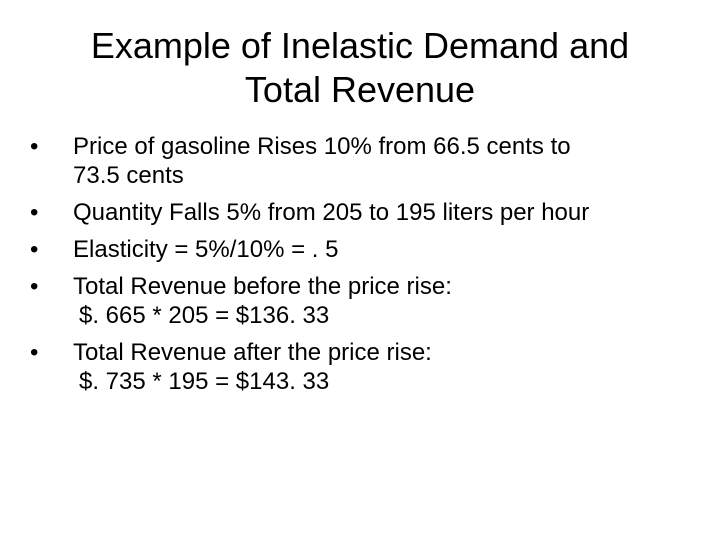 Image resolution: width=720 pixels, height=540 pixels. I want to click on bullet-text: Elasticity = 5%/10% = . 5, so click(206, 249).